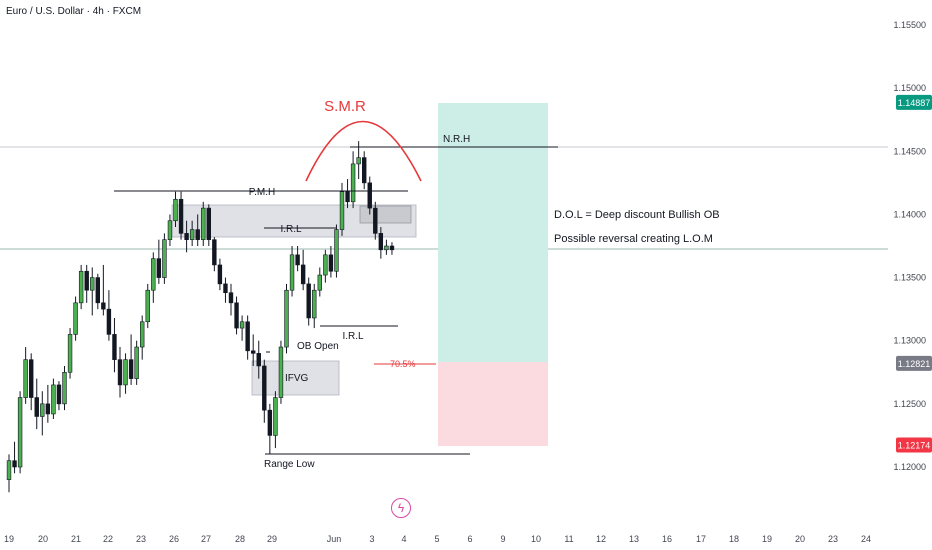 This screenshot has height=550, width=932. What do you see at coordinates (667, 539) in the screenshot?
I see `x-tick-label: 16` at bounding box center [667, 539].